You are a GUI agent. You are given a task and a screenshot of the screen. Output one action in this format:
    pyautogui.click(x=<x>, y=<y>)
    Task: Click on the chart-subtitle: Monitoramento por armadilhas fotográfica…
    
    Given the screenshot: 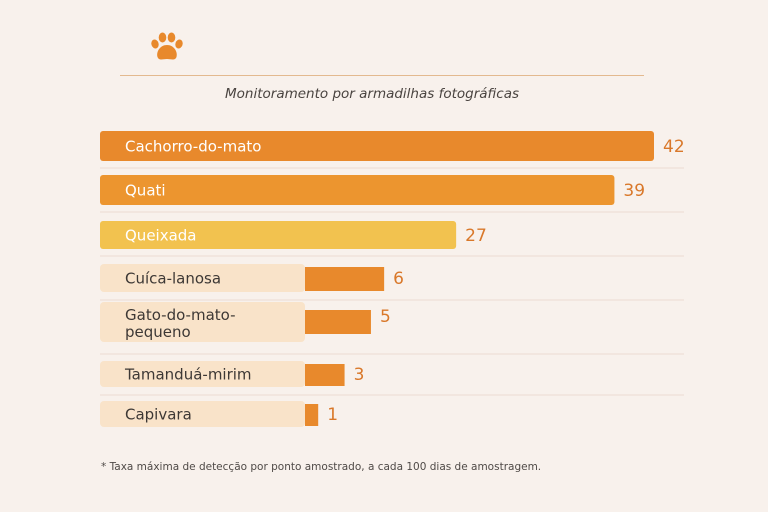 What is the action you would take?
    pyautogui.click(x=372, y=94)
    